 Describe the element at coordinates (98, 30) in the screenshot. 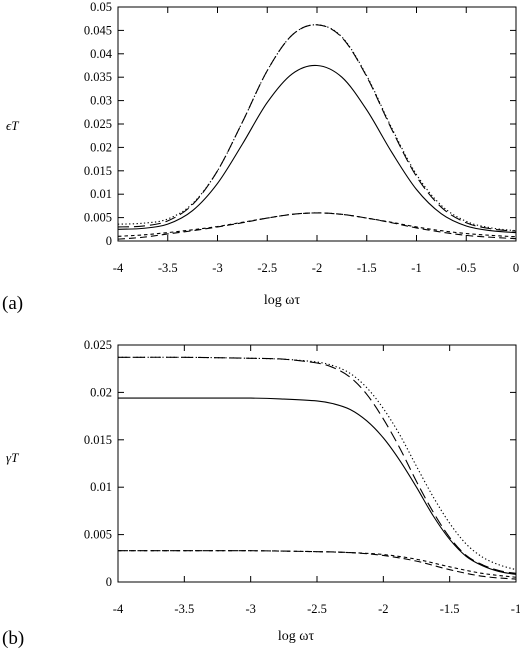

I see `y-tick-label: 0.045` at that location.